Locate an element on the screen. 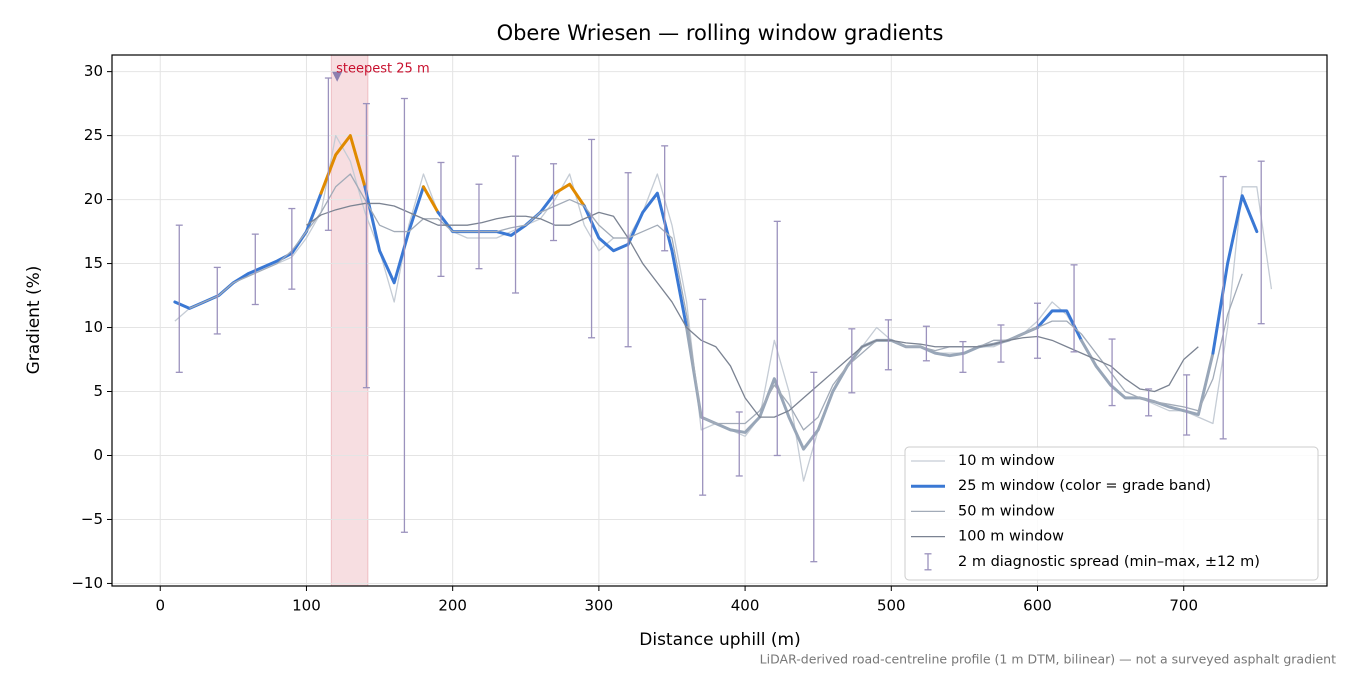 Image resolution: width=1350 pixels, height=679 pixels. y-tick-label: 5 is located at coordinates (98, 391).